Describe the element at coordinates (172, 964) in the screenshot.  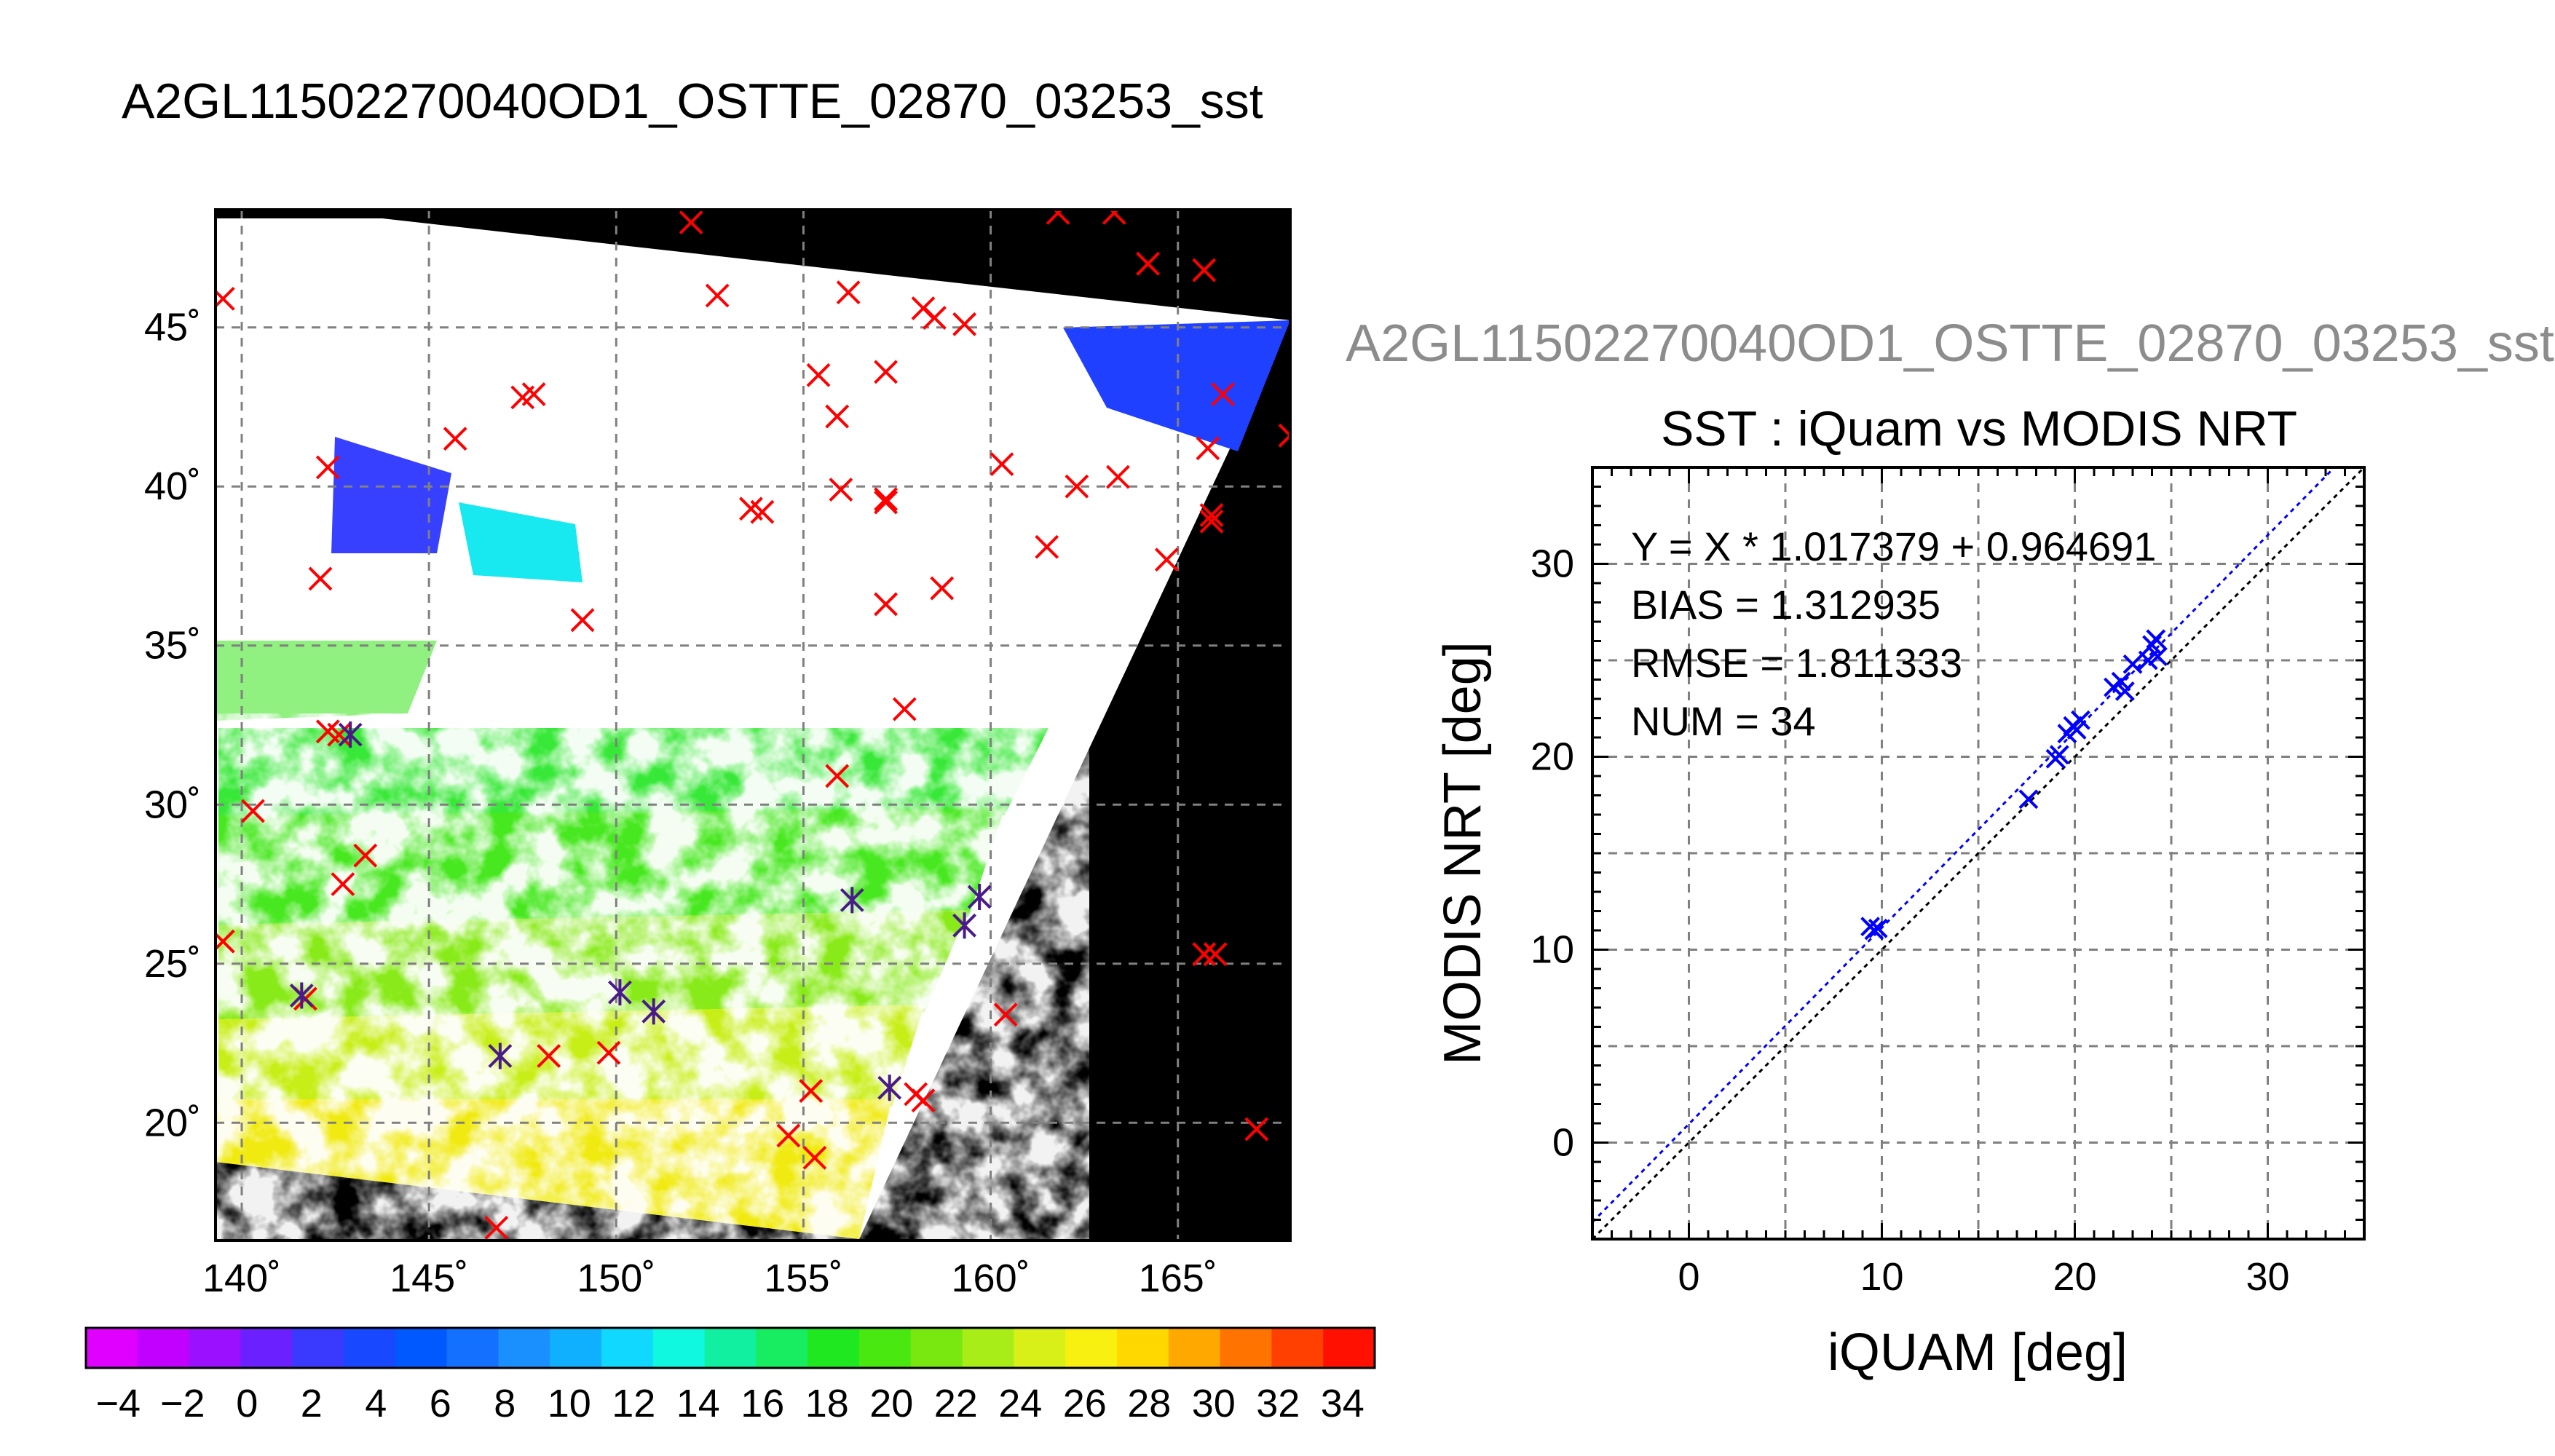
I see `map-y-tick-label: 25˚` at that location.